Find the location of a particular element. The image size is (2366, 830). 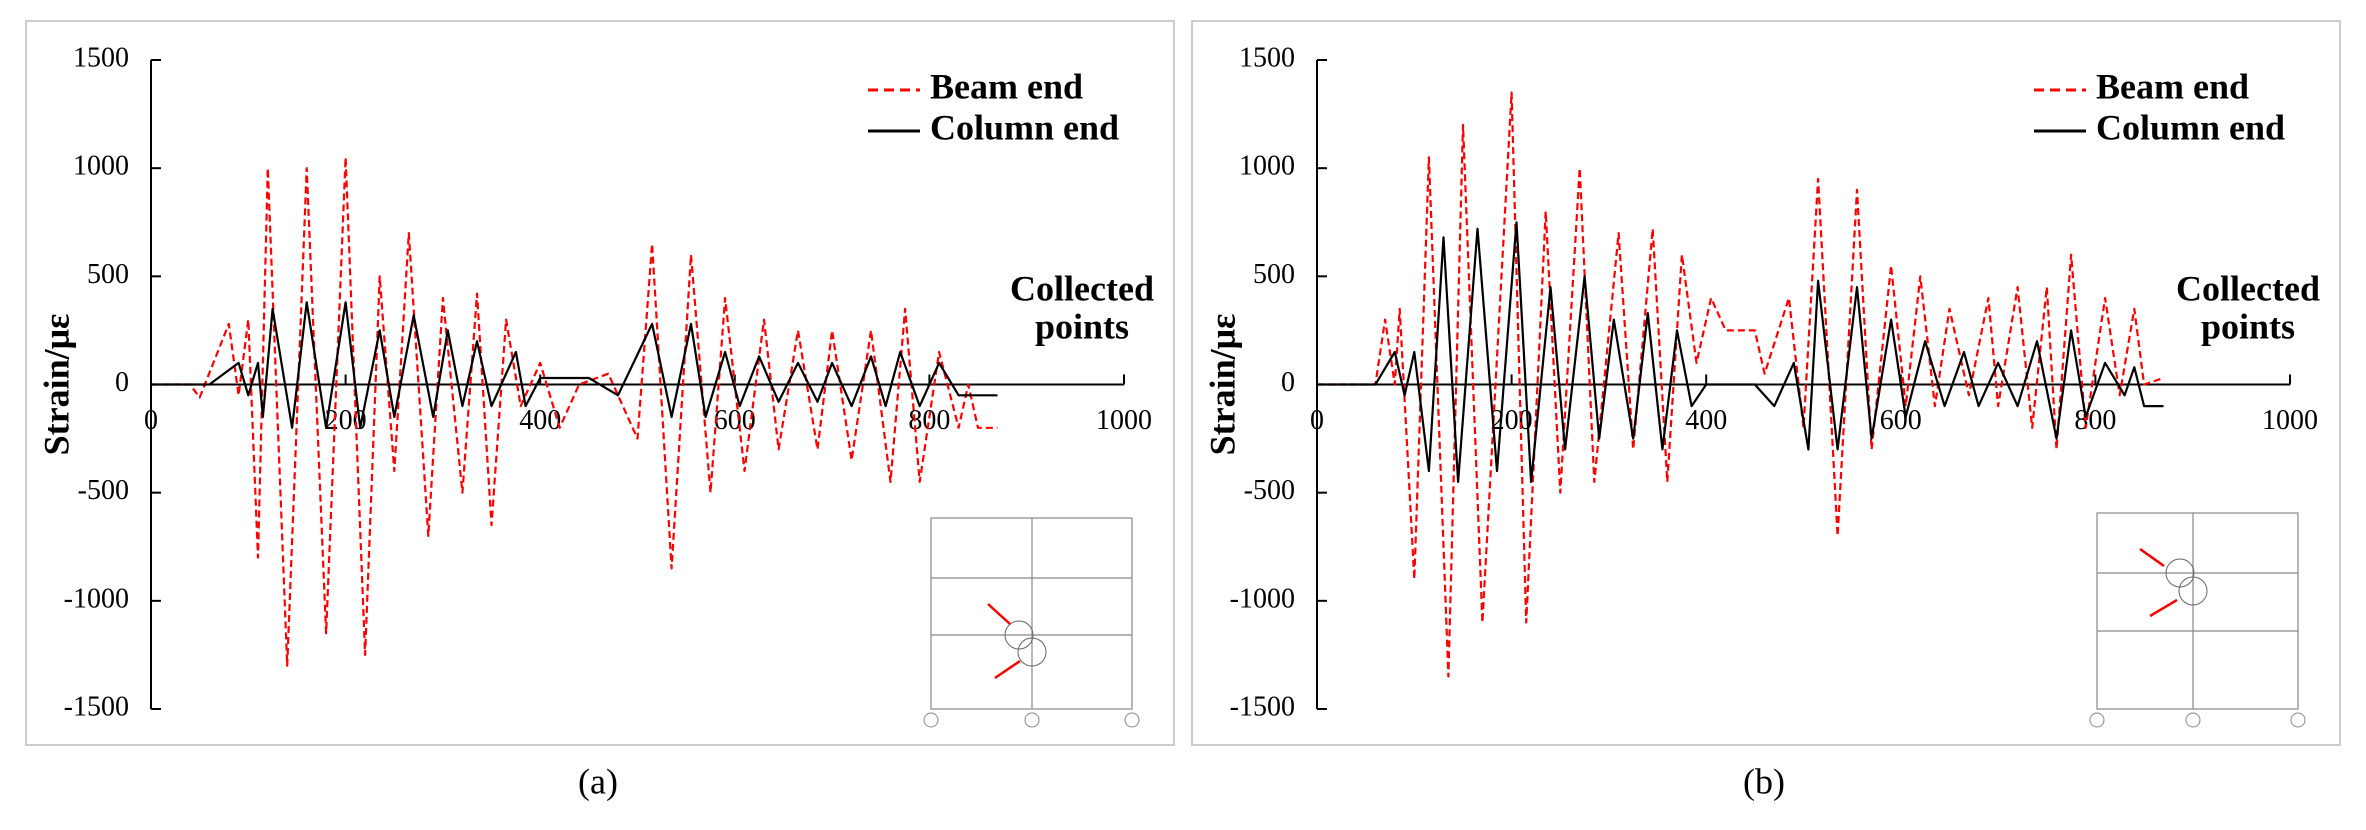

x-tick-label: 800 is located at coordinates (2095, 420).